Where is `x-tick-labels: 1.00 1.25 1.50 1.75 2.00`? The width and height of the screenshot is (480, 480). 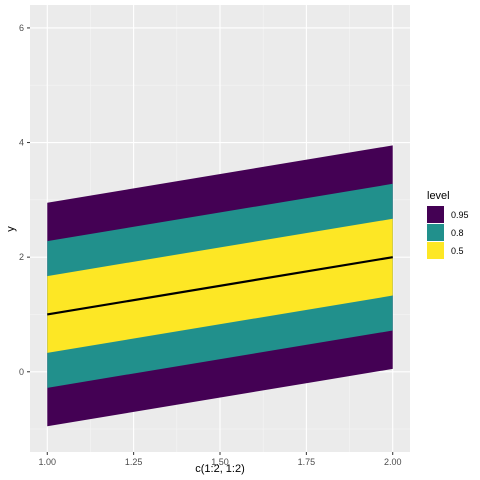 x-tick-labels: 1.00 1.25 1.50 1.75 2.00 is located at coordinates (220, 462).